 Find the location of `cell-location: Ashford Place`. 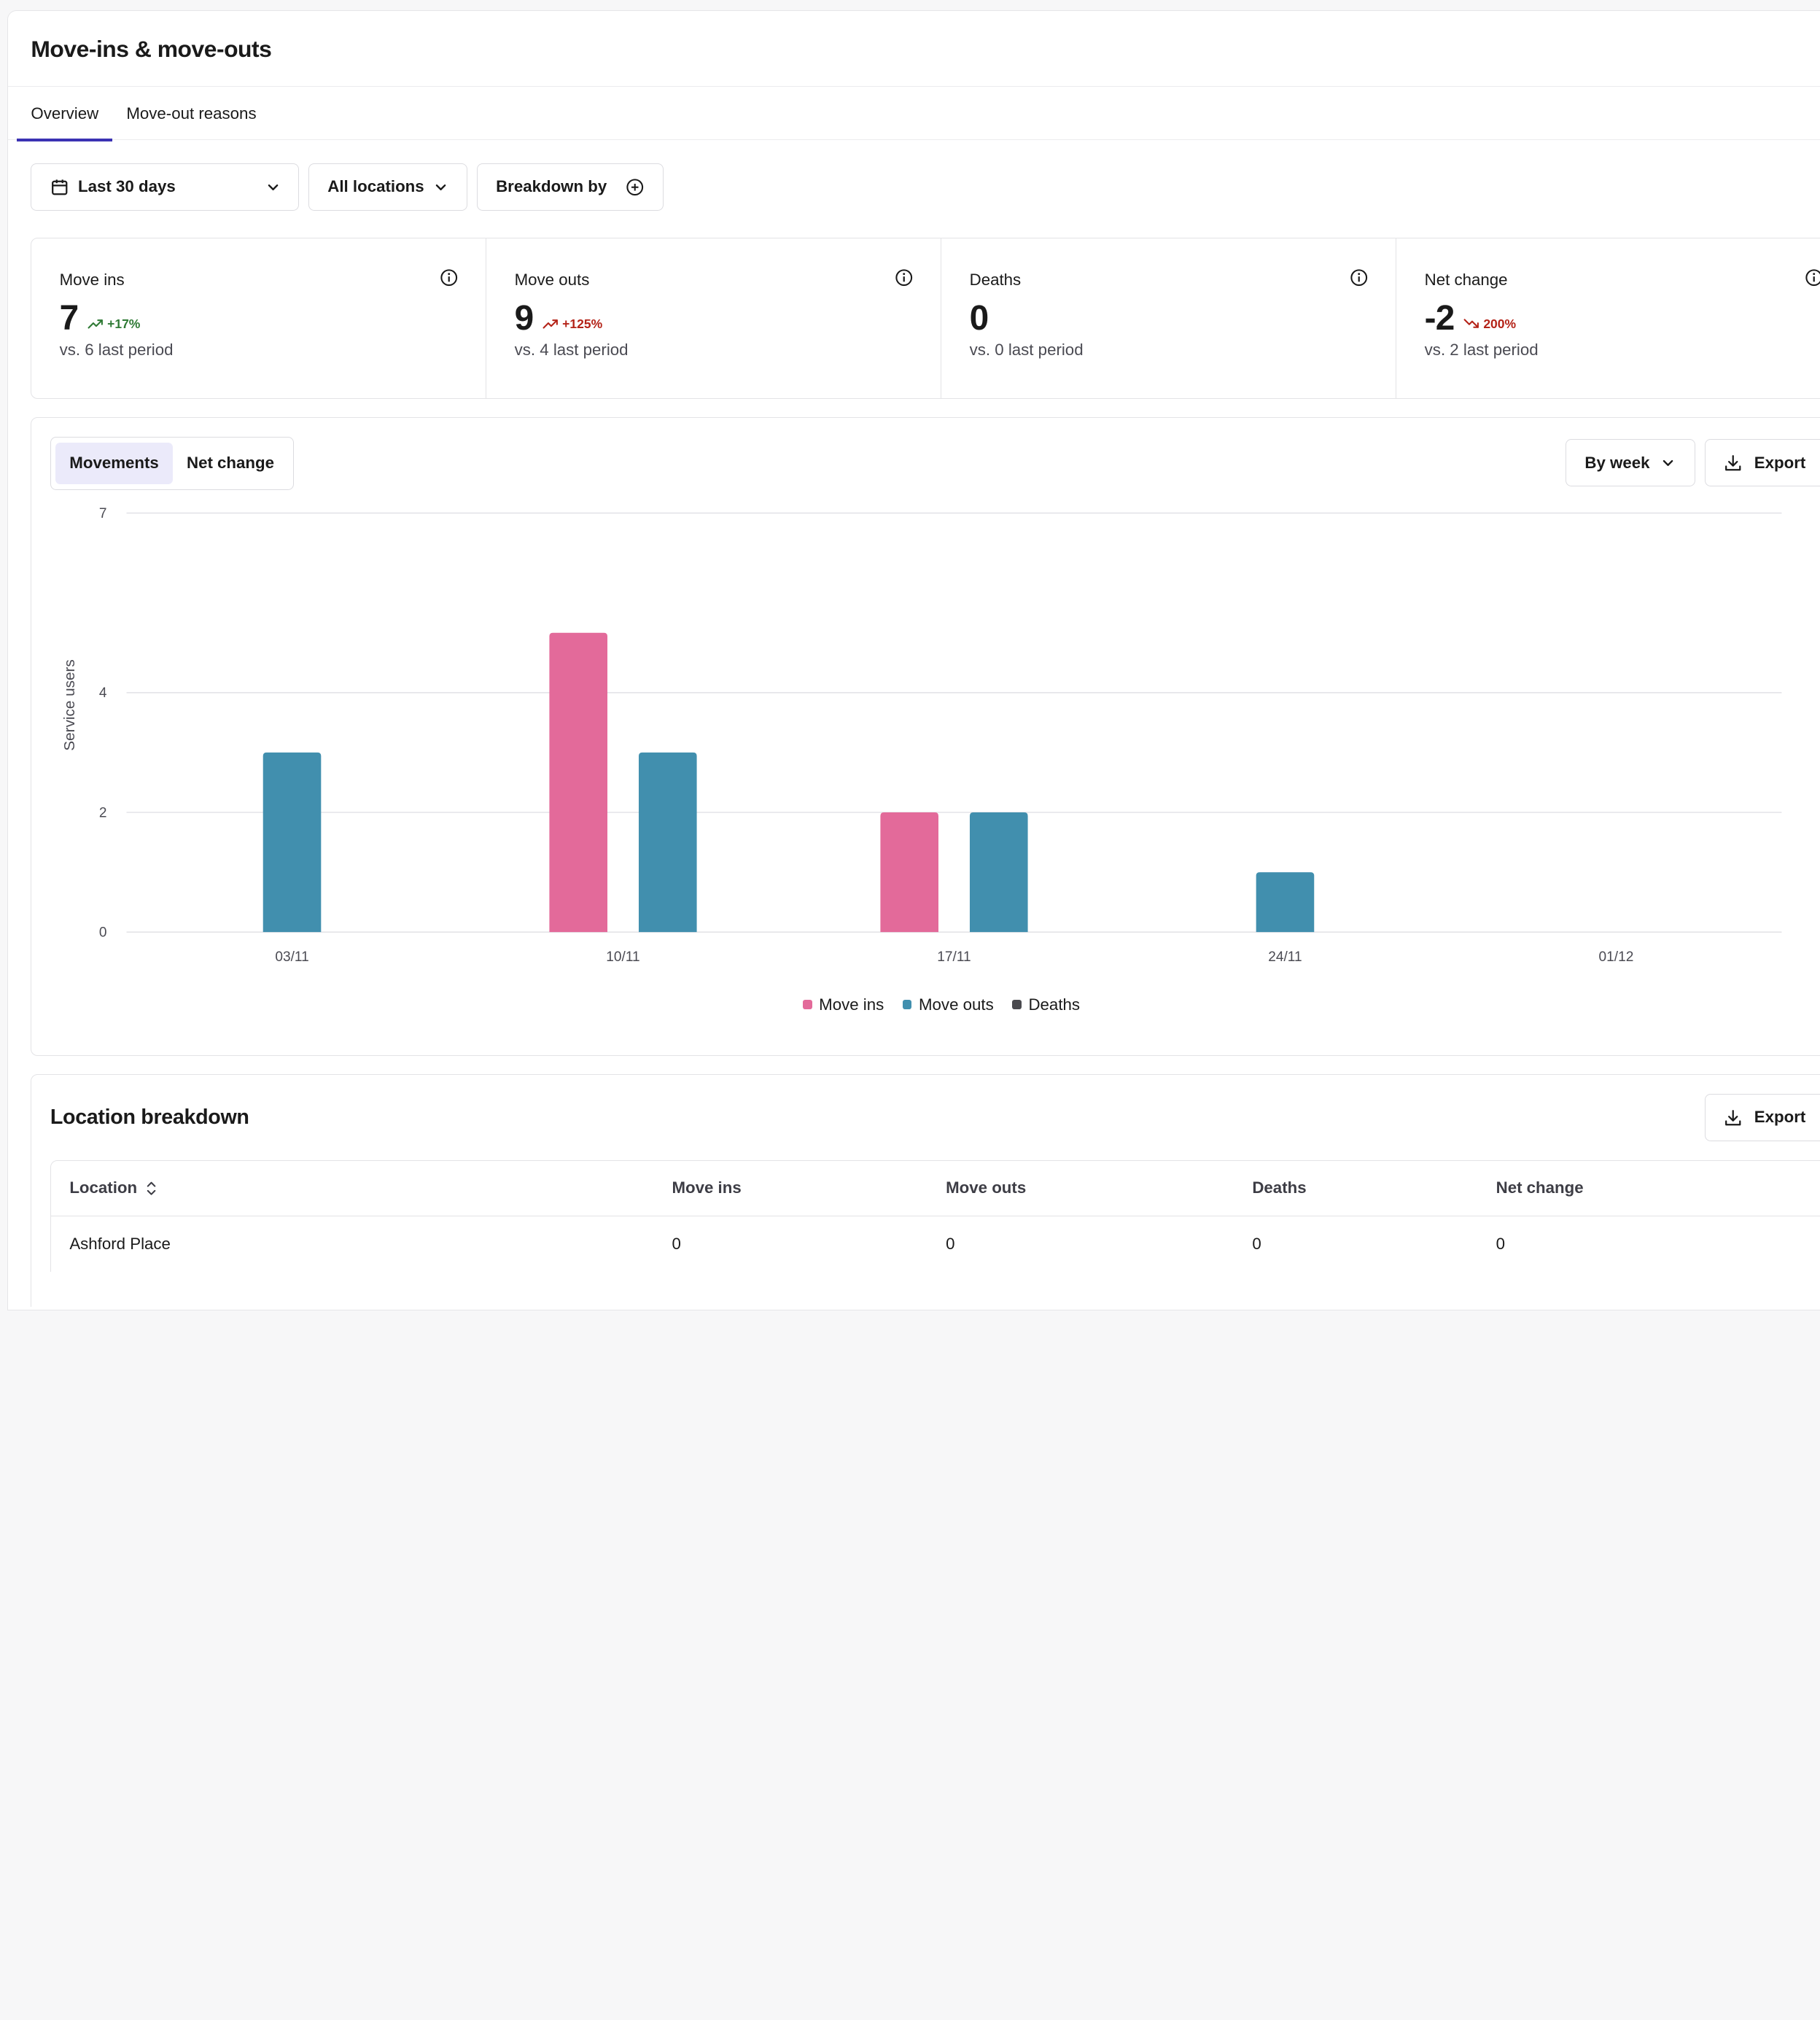

cell-location: Ashford Place is located at coordinates (120, 1245).